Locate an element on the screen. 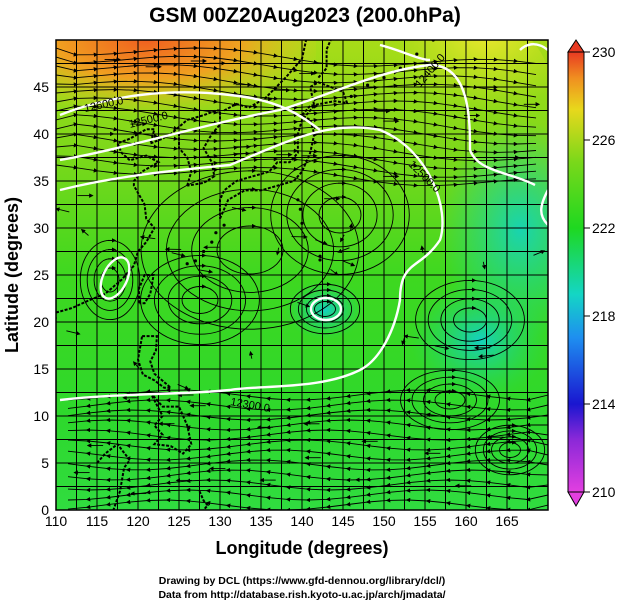  colorbar-top-arrow is located at coordinates (576, 46).